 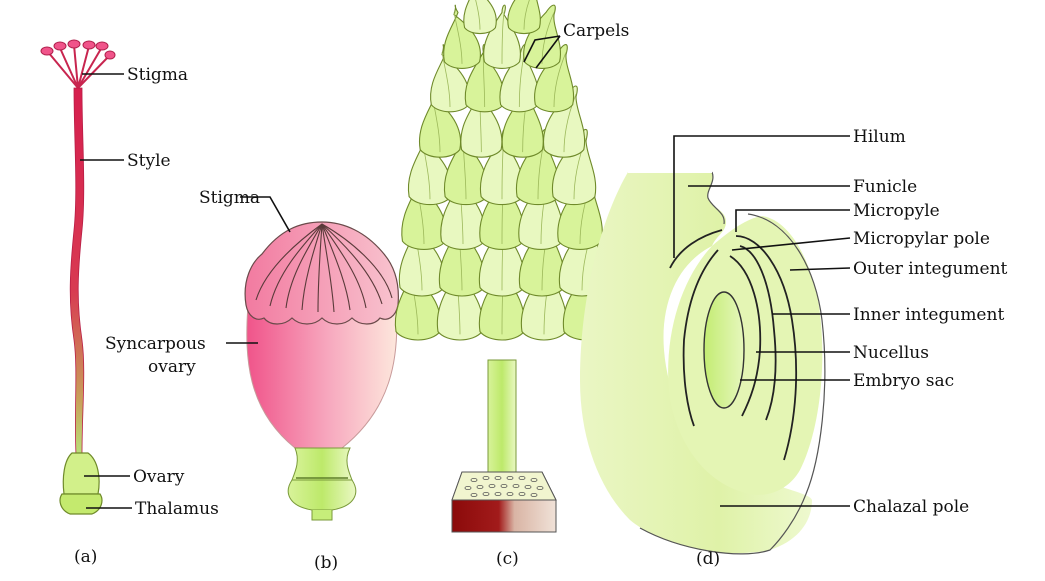 What do you see at coordinates (596, 31) in the screenshot?
I see `label-c-carpels: Carpels` at bounding box center [596, 31].